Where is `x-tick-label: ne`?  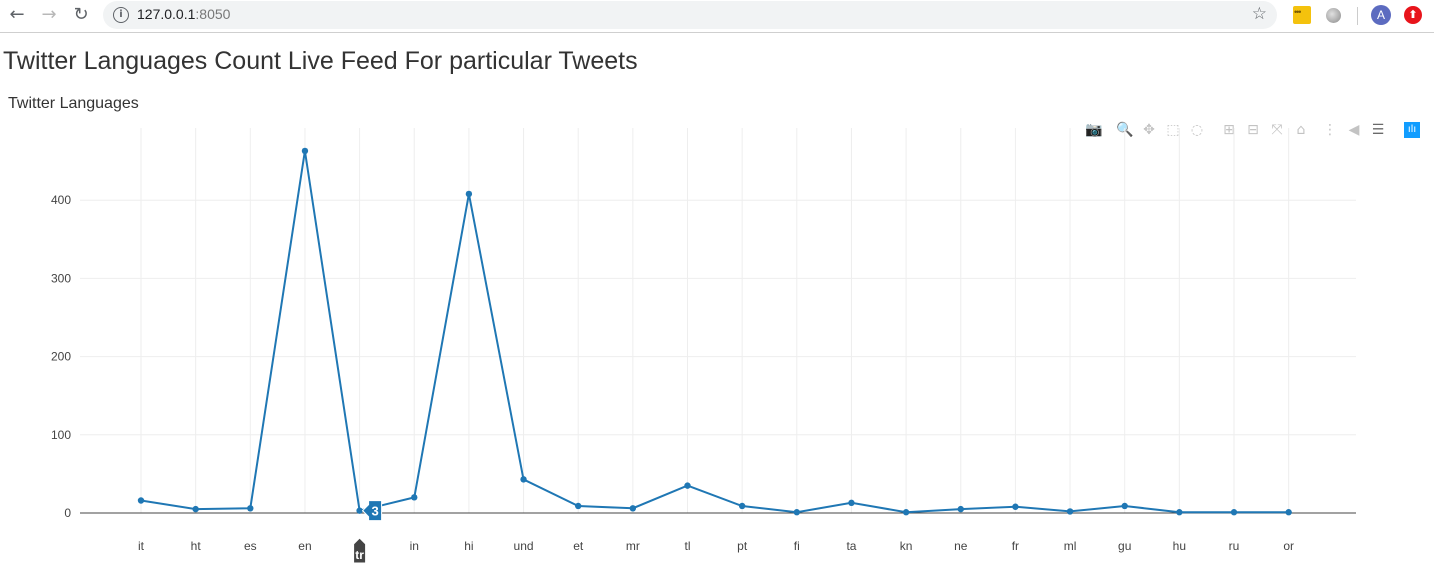
x-tick-label: ne is located at coordinates (961, 546).